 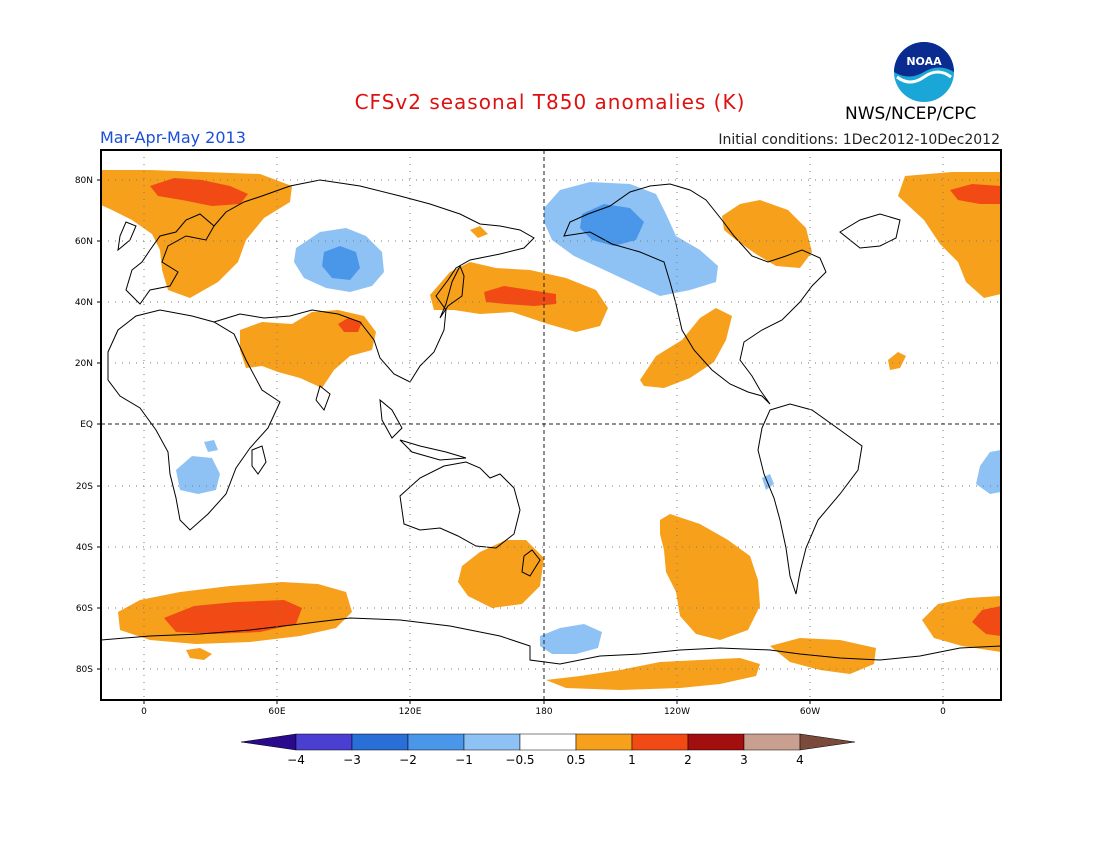 I want to click on arctic-europe-warm-wrap, so click(x=949, y=235).